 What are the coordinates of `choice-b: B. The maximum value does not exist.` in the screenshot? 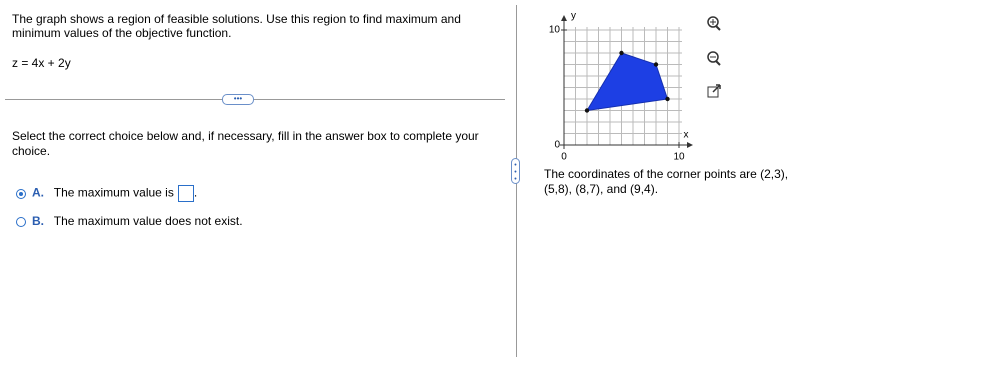 It's located at (129, 221).